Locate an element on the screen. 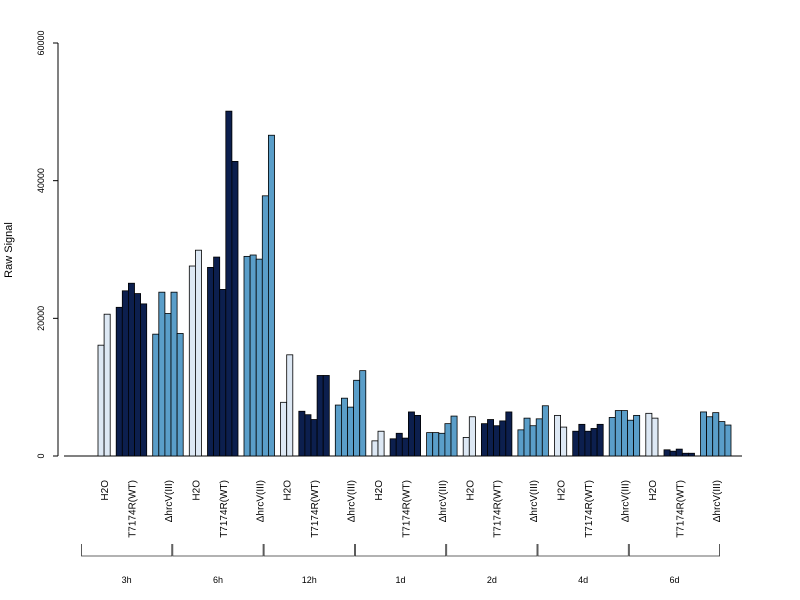 This screenshot has height=600, width=800. y-axis: 0 20000 40000 60000 is located at coordinates (47, 244).